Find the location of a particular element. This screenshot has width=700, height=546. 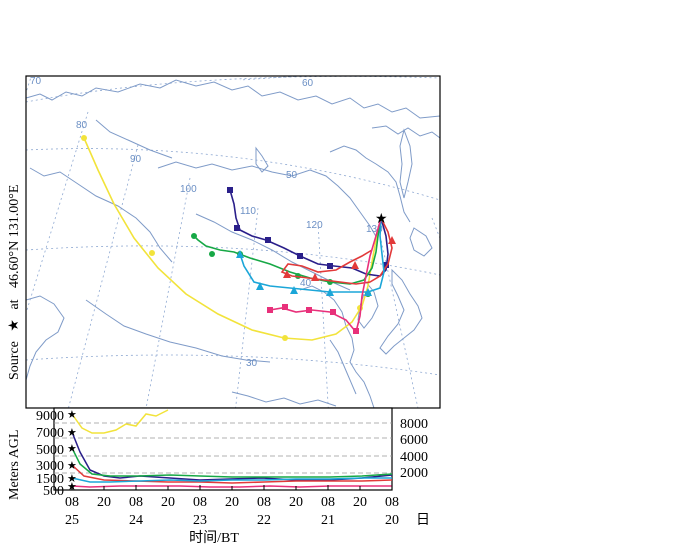

source-label-text: Source ★ at 46.60°N 131.00°E is located at coordinates (14, 282).